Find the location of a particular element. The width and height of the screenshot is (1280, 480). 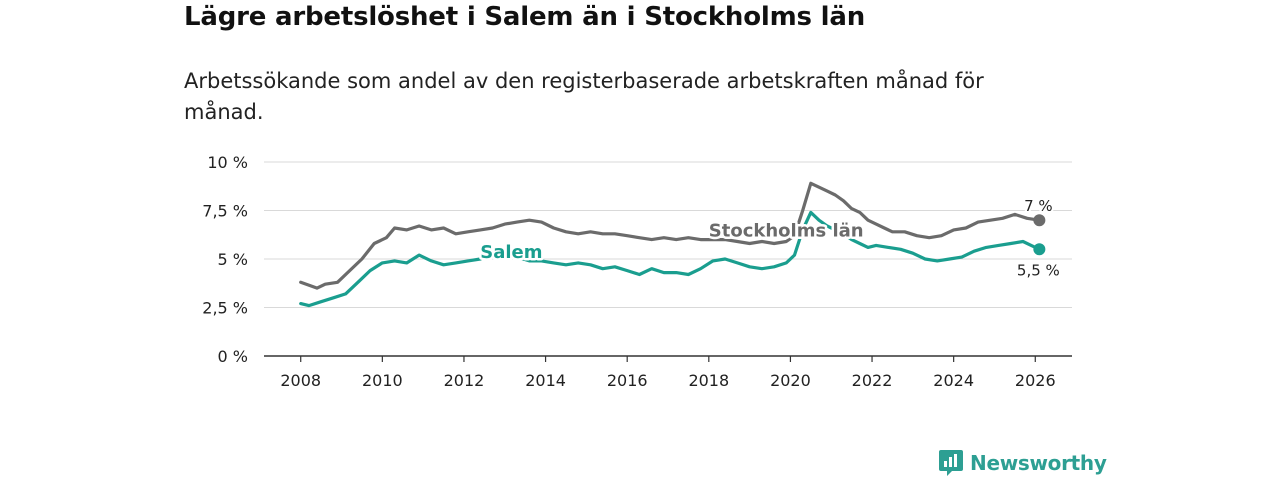

y-tick-label: 5 % is located at coordinates (233, 259).